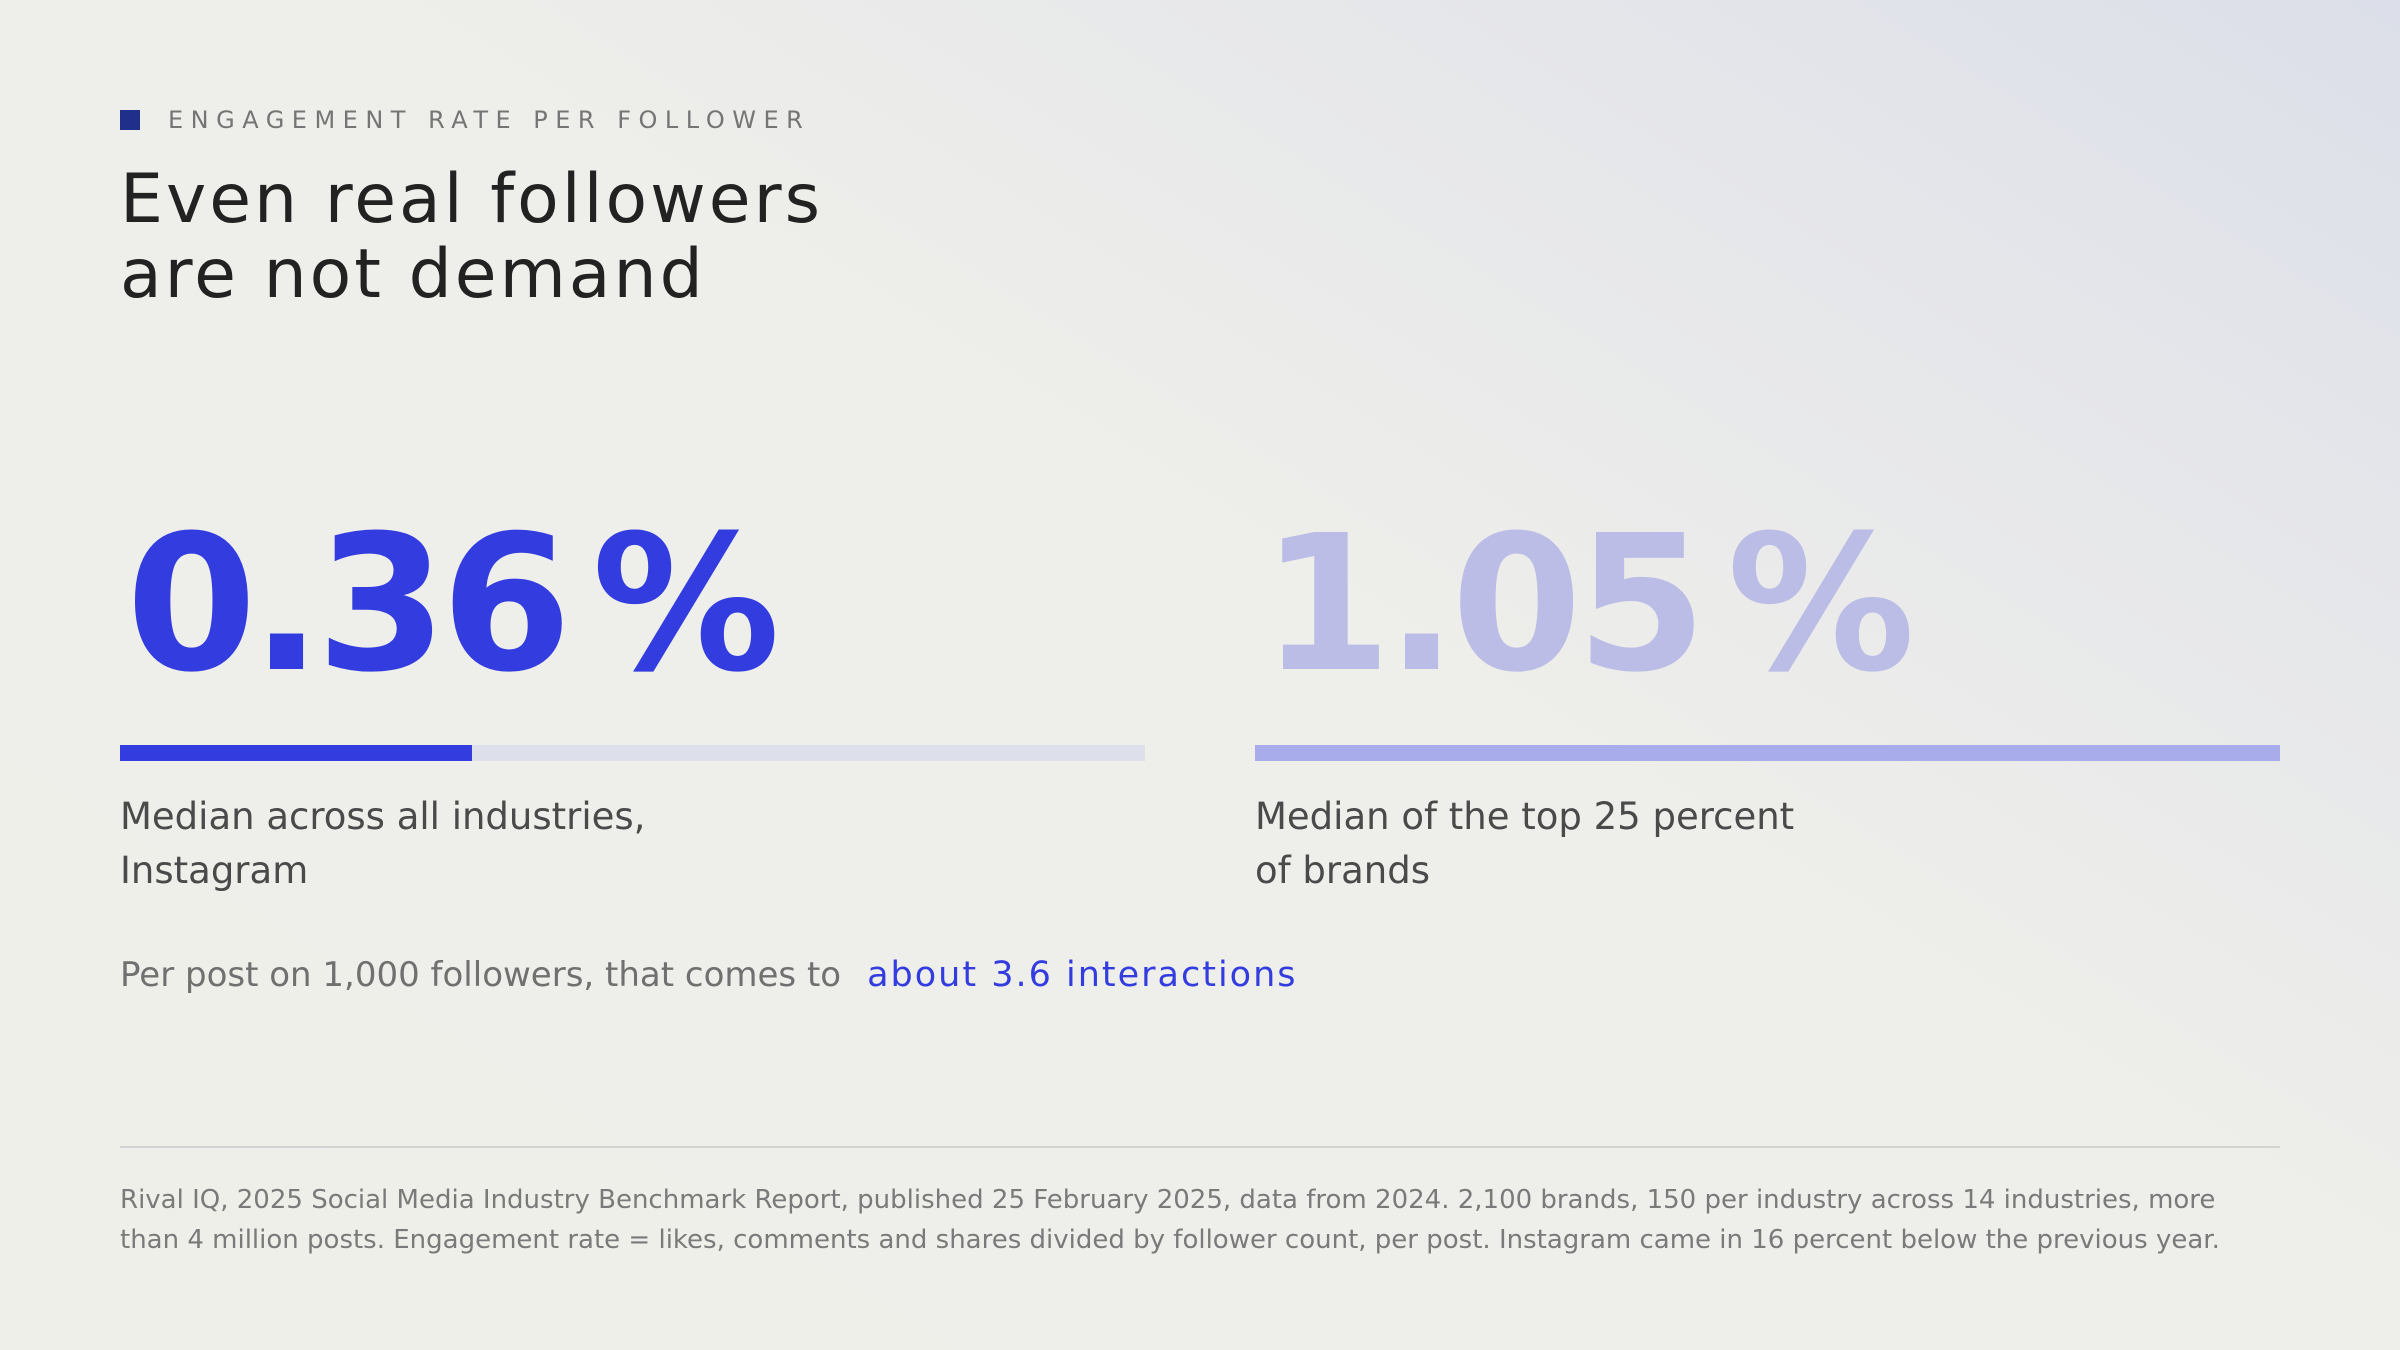 The width and height of the screenshot is (2400, 1350). I want to click on note-highlight: about 3.6 interactions, so click(1082, 975).